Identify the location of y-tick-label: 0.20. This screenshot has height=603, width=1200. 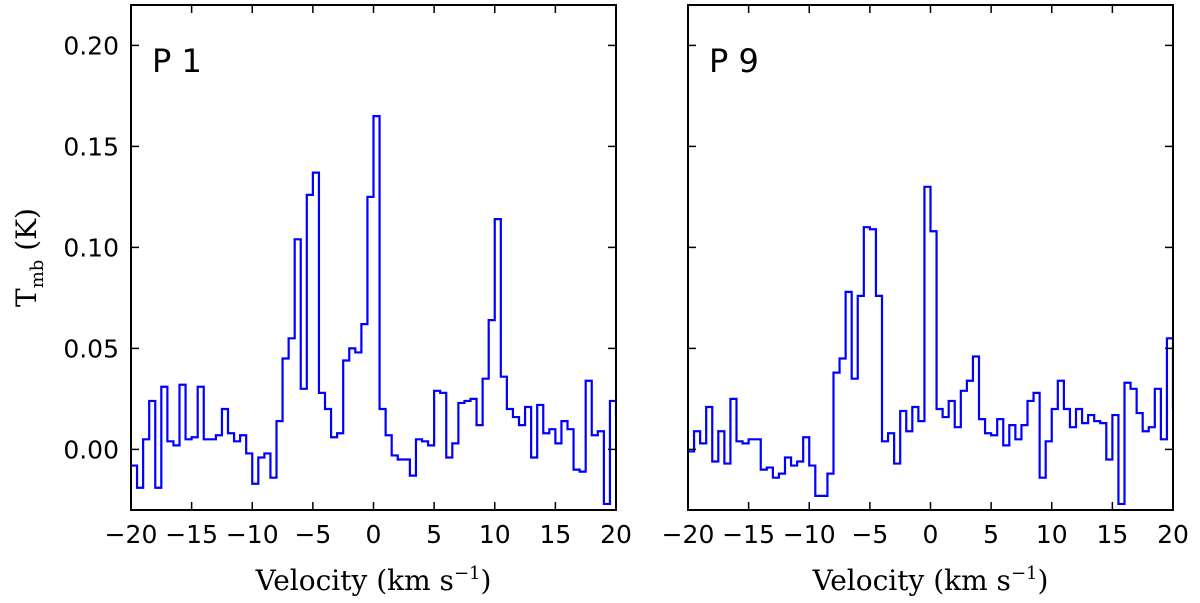
(91, 45).